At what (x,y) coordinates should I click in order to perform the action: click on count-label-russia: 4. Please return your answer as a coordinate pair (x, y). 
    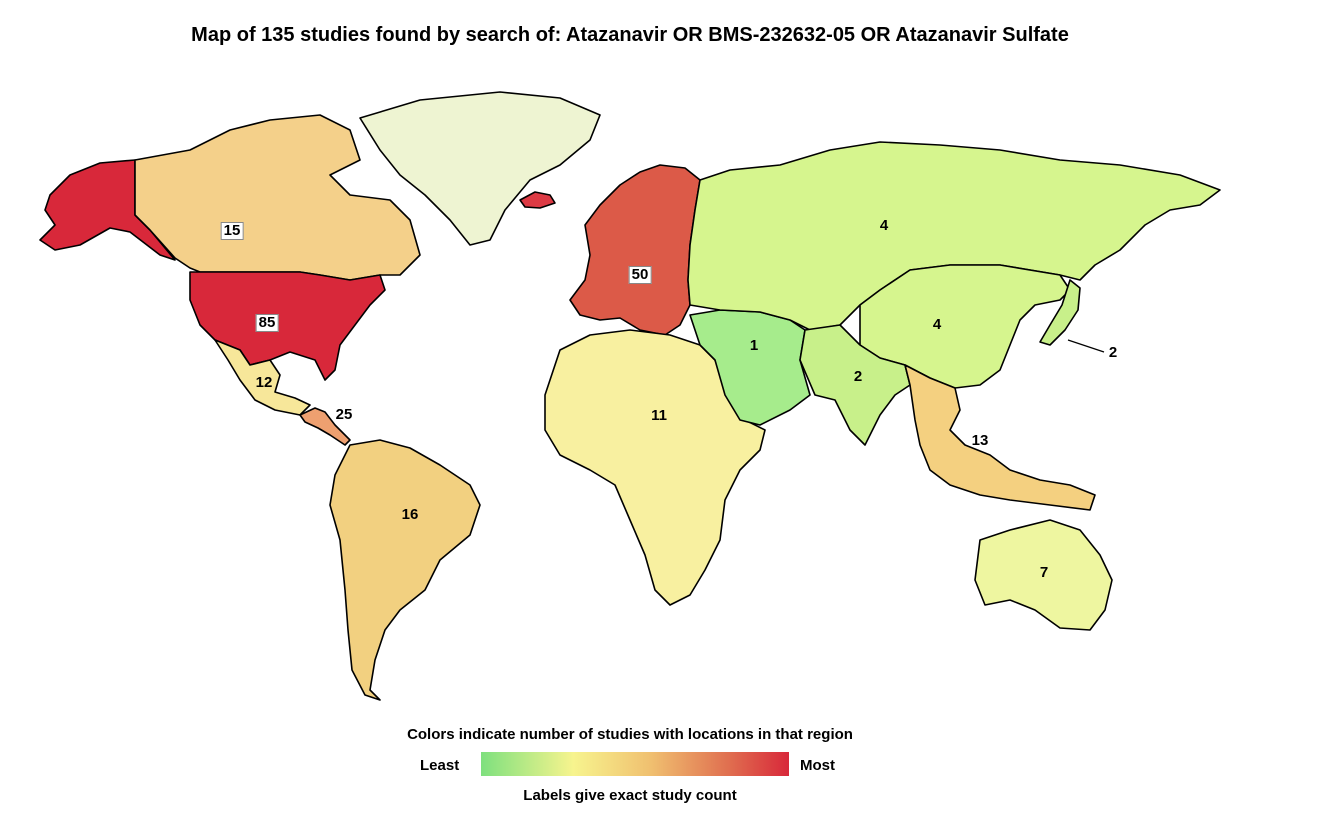
    Looking at the image, I should click on (884, 226).